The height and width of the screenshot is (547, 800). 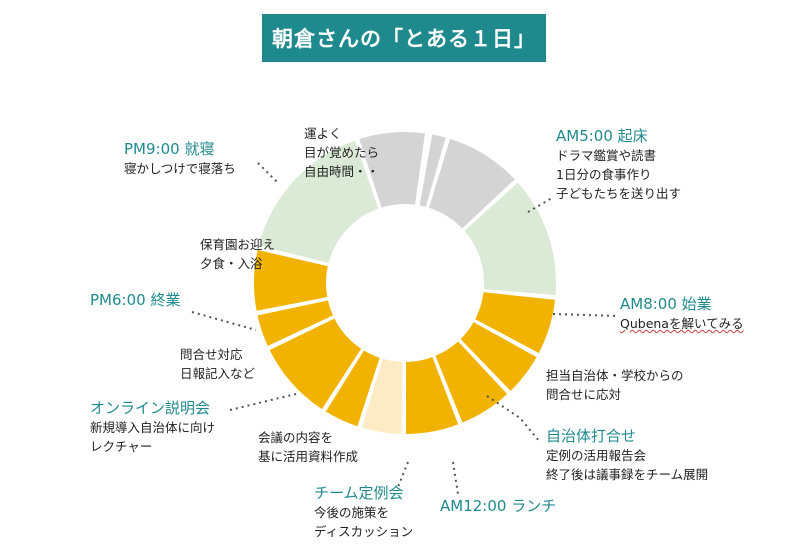 I want to click on event-team-time: チーム定例会, so click(x=359, y=493).